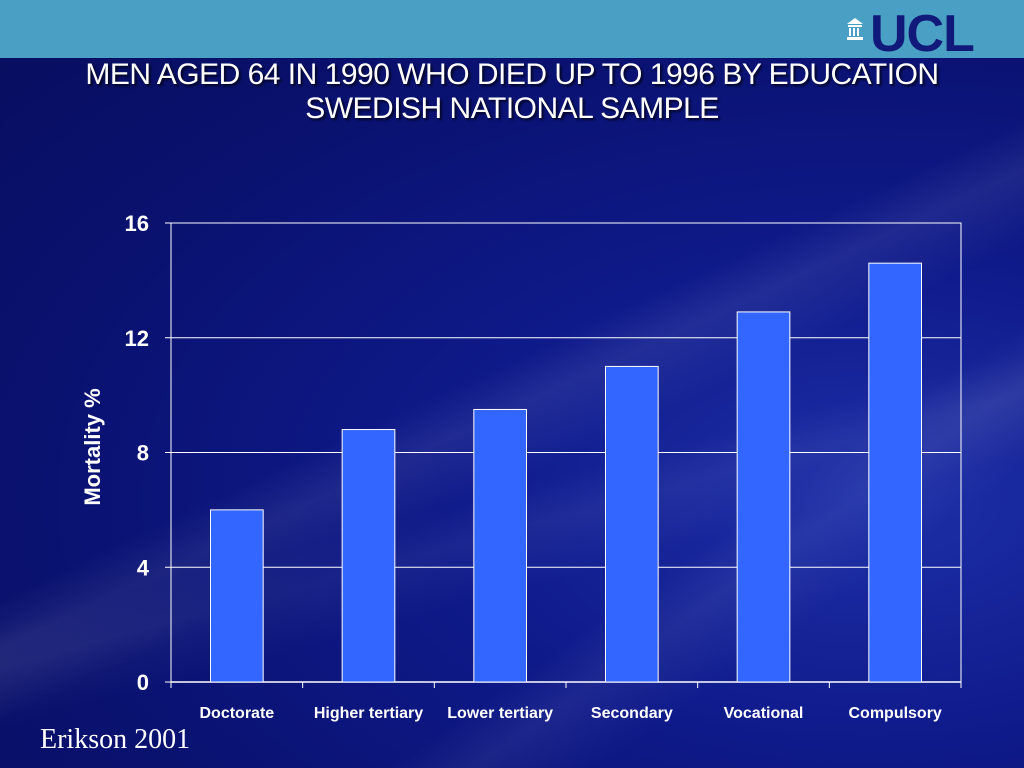 The height and width of the screenshot is (768, 1024). Describe the element at coordinates (143, 567) in the screenshot. I see `y-tick-label: 4` at that location.